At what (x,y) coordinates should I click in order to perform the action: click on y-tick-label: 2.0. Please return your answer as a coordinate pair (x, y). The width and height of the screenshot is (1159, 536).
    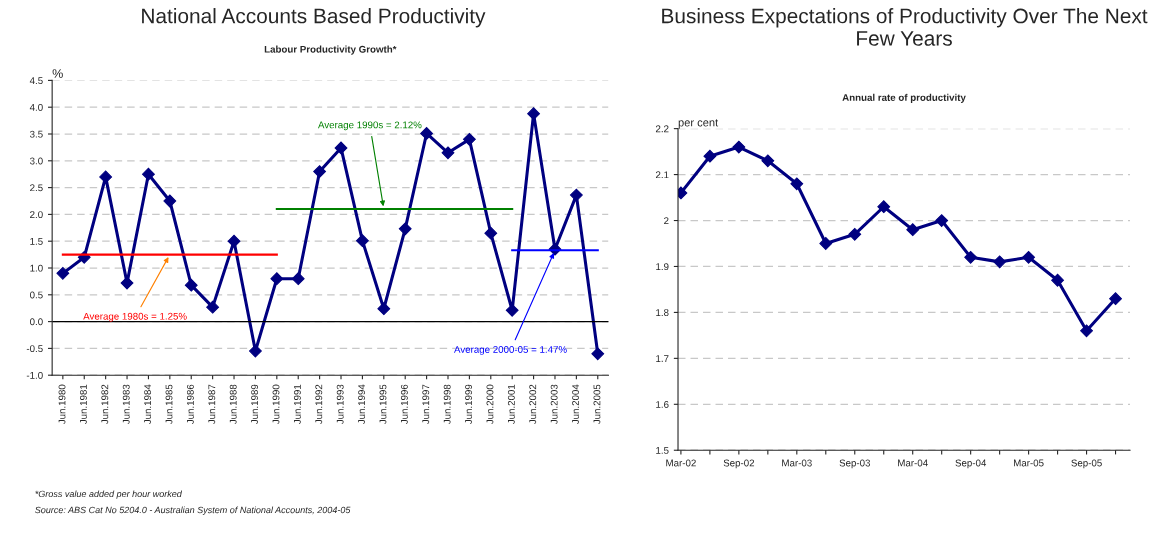
    Looking at the image, I should click on (36, 215).